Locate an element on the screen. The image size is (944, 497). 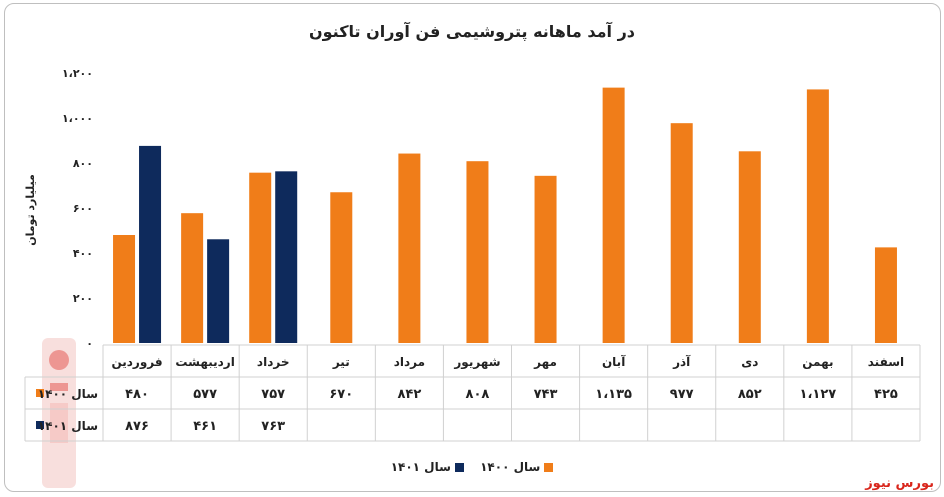
legend-label-1400: سال ۱۴۰۰ is located at coordinates (510, 467).